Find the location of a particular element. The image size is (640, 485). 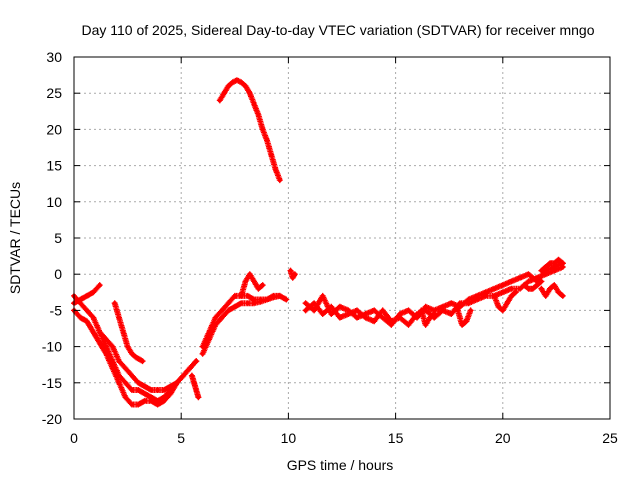

x-tick-label: 0 is located at coordinates (74, 438).